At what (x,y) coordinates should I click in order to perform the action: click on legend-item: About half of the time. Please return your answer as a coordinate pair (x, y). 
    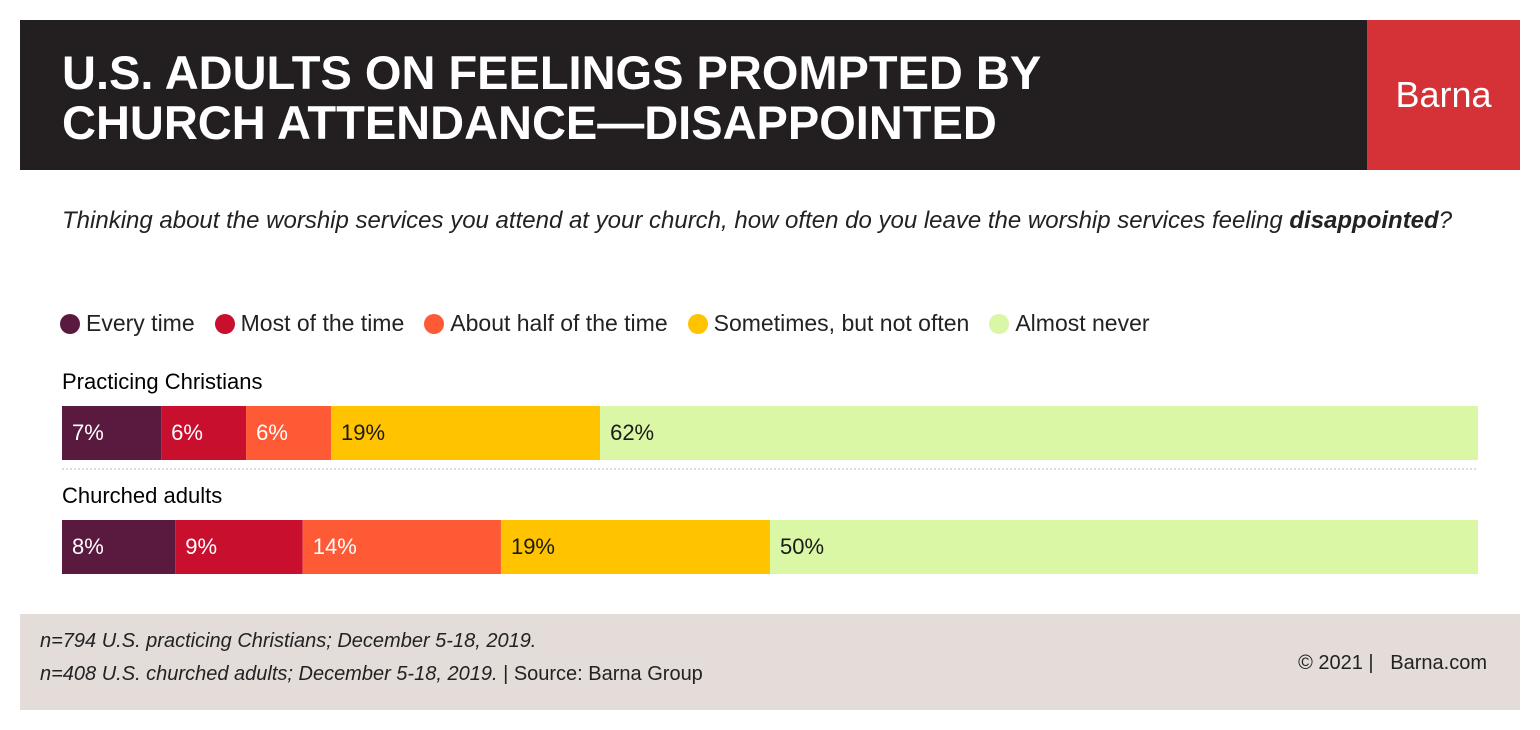
    Looking at the image, I should click on (546, 323).